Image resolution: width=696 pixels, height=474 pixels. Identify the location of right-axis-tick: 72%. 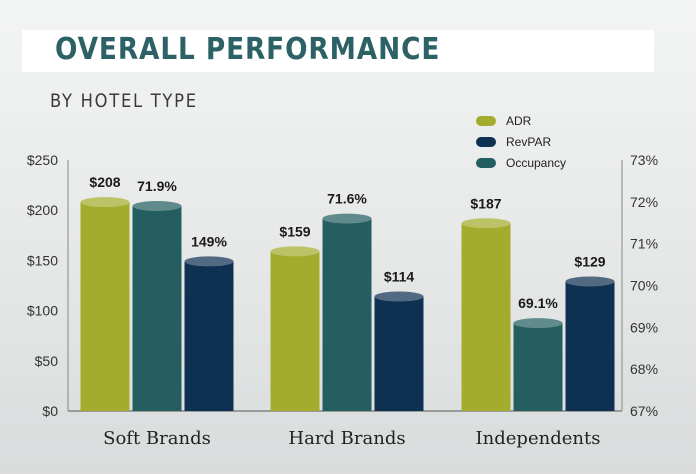
(644, 202).